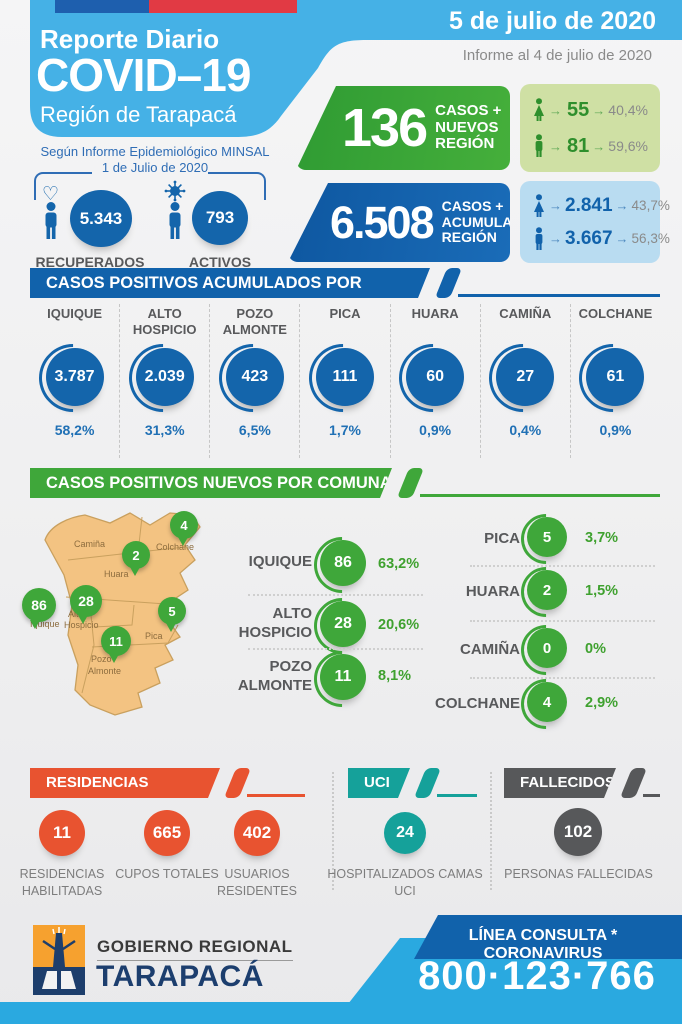  What do you see at coordinates (342, 626) in the screenshot?
I see `new-list-circle: 28` at bounding box center [342, 626].